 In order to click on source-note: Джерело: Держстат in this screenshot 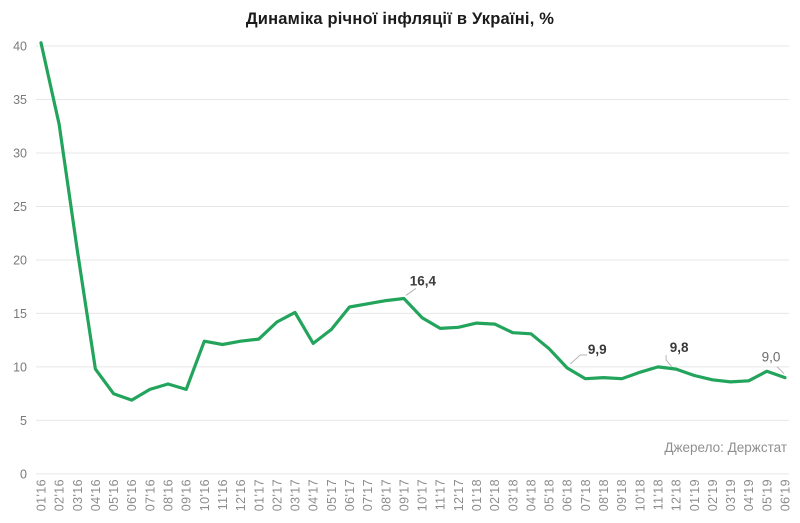, I will do `click(725, 447)`.